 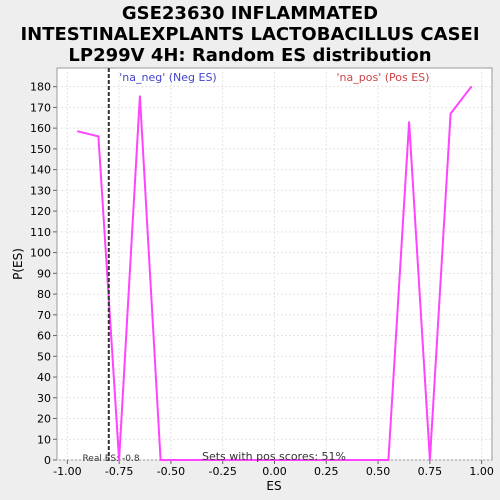 What do you see at coordinates (430, 471) in the screenshot?
I see `x-tick-label: 0.75` at bounding box center [430, 471].